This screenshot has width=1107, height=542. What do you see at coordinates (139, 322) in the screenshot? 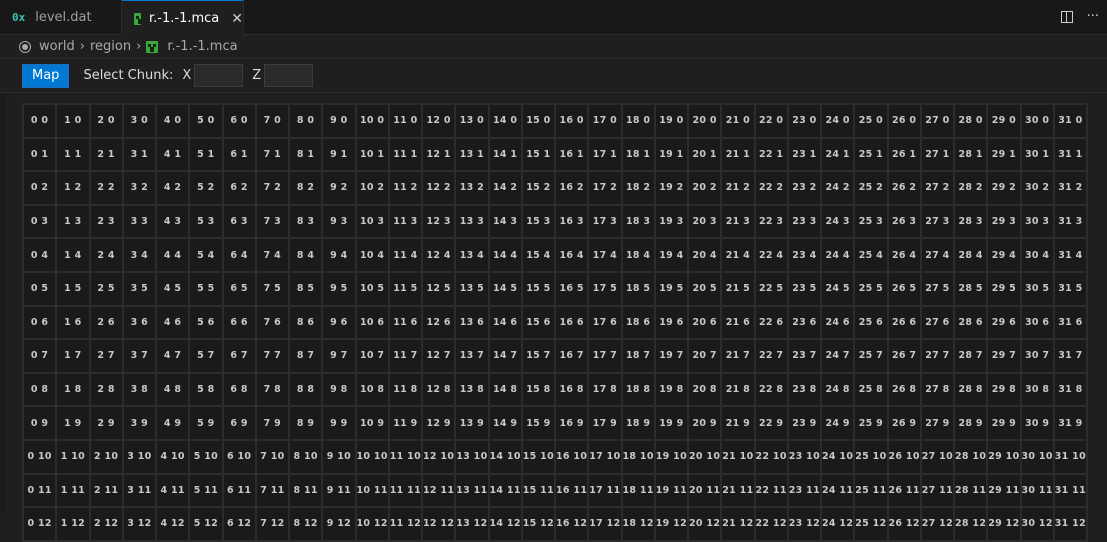
I see `chunk-cell: 3 6` at bounding box center [139, 322].